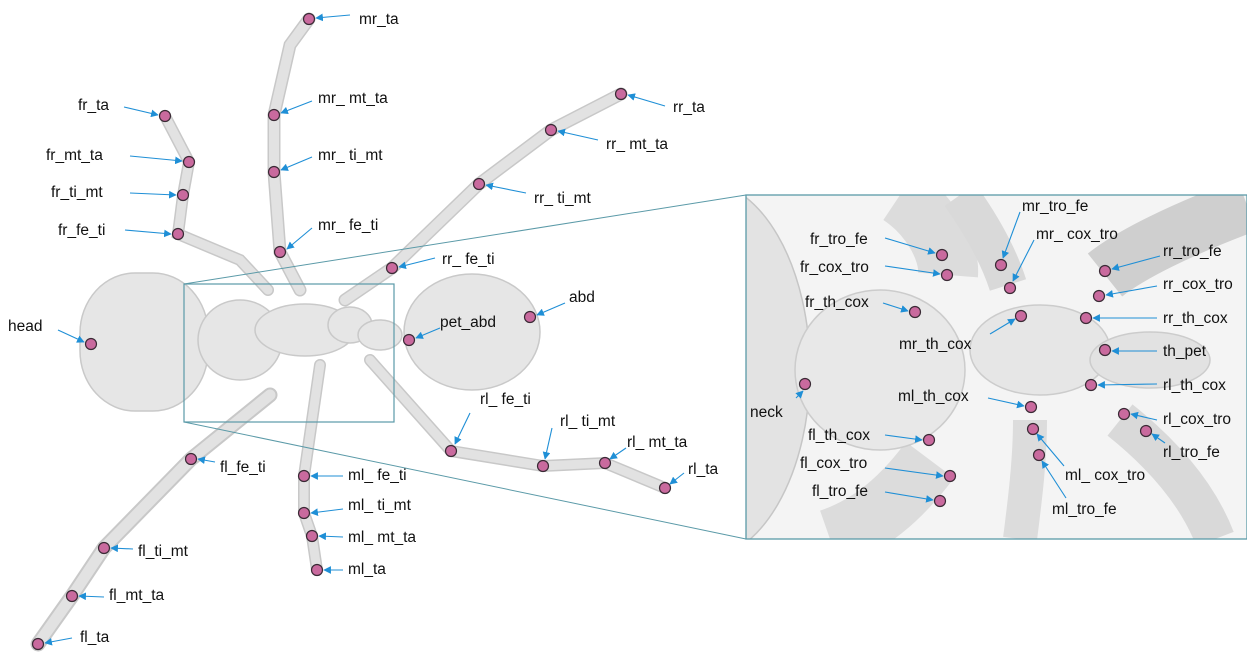 Image resolution: width=1247 pixels, height=655 pixels. Describe the element at coordinates (191, 459) in the screenshot. I see `keypoint-fl-fe-ti` at that location.